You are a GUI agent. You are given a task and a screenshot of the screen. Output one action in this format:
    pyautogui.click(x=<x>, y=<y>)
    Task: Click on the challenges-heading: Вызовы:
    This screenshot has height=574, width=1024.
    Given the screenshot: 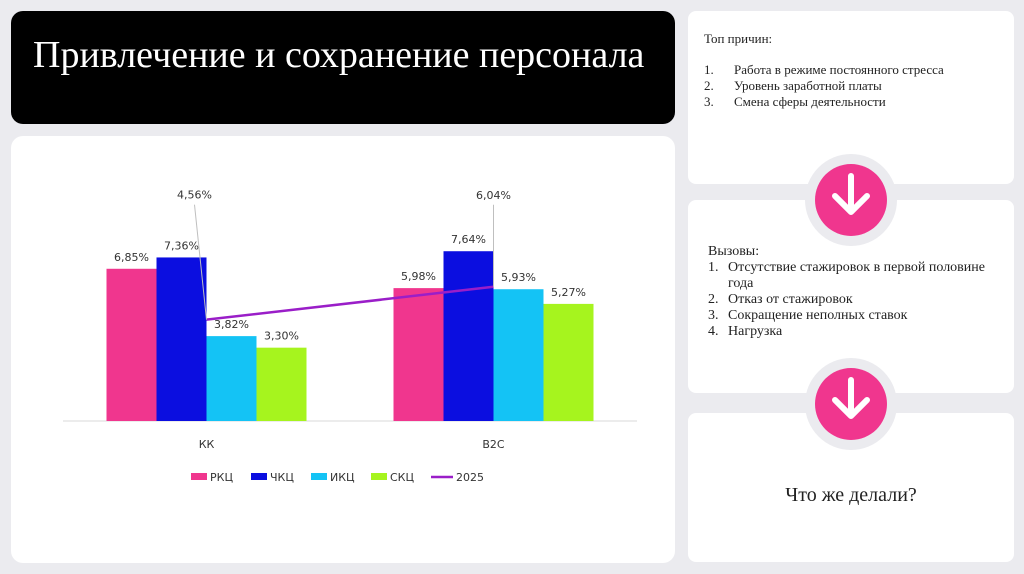 What is the action you would take?
    pyautogui.click(x=734, y=251)
    